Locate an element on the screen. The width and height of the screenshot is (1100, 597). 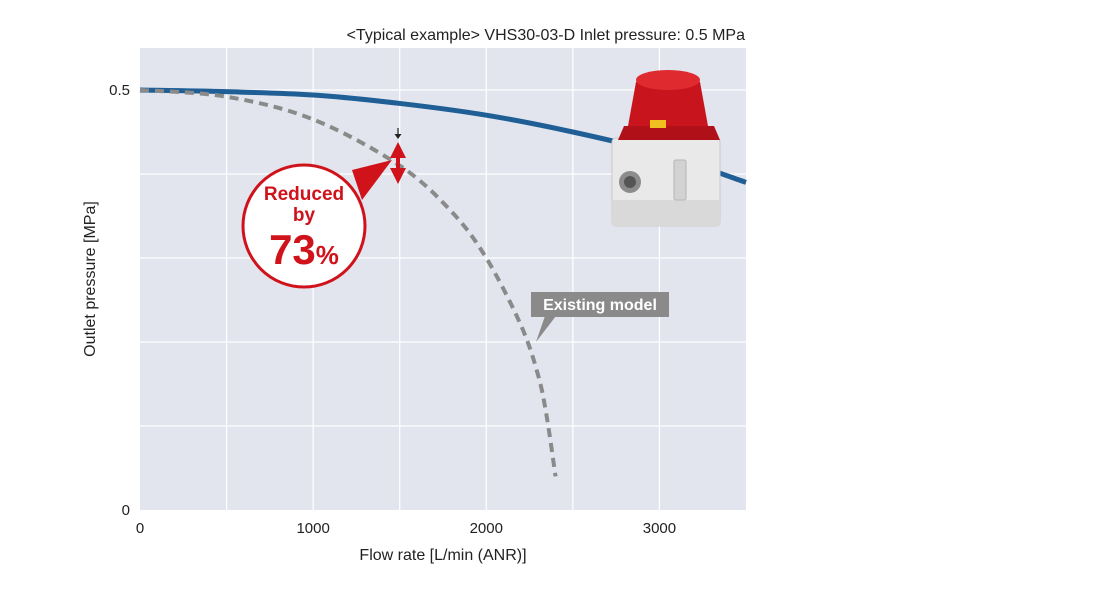
existing-model-label: Existing model is located at coordinates (600, 305).